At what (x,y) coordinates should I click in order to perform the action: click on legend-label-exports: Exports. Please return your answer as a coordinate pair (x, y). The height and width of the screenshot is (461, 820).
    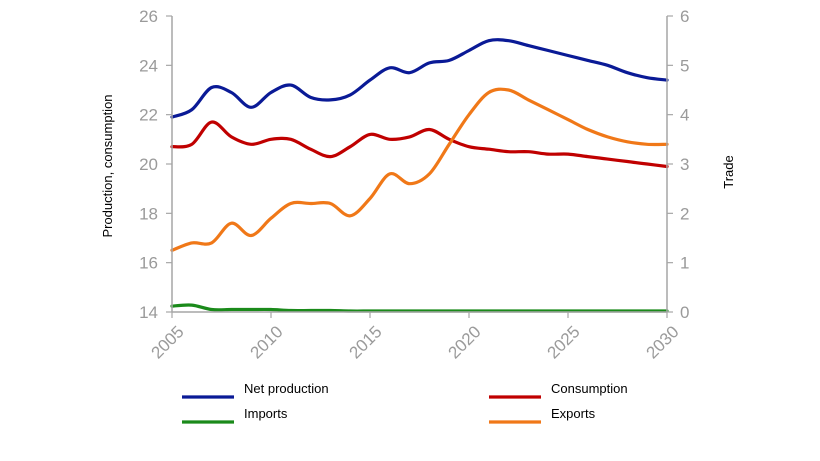
    Looking at the image, I should click on (573, 413).